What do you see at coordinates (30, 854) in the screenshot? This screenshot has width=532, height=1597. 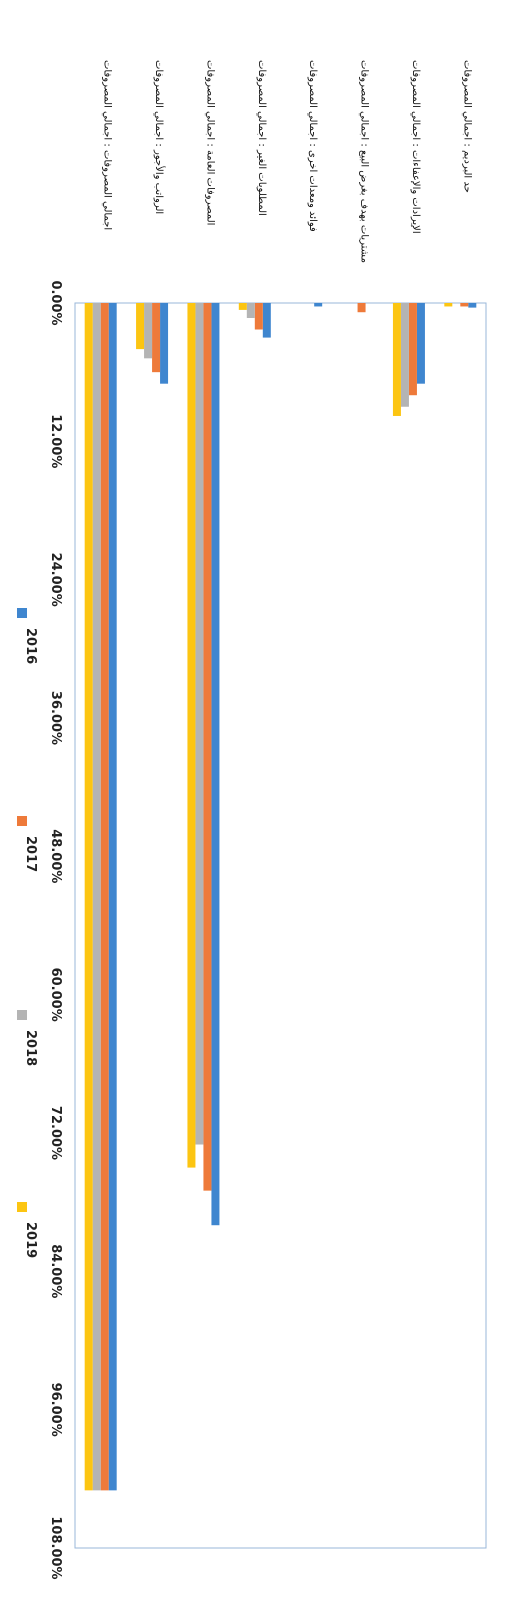 I see `legend-label: 2017` at bounding box center [30, 854].